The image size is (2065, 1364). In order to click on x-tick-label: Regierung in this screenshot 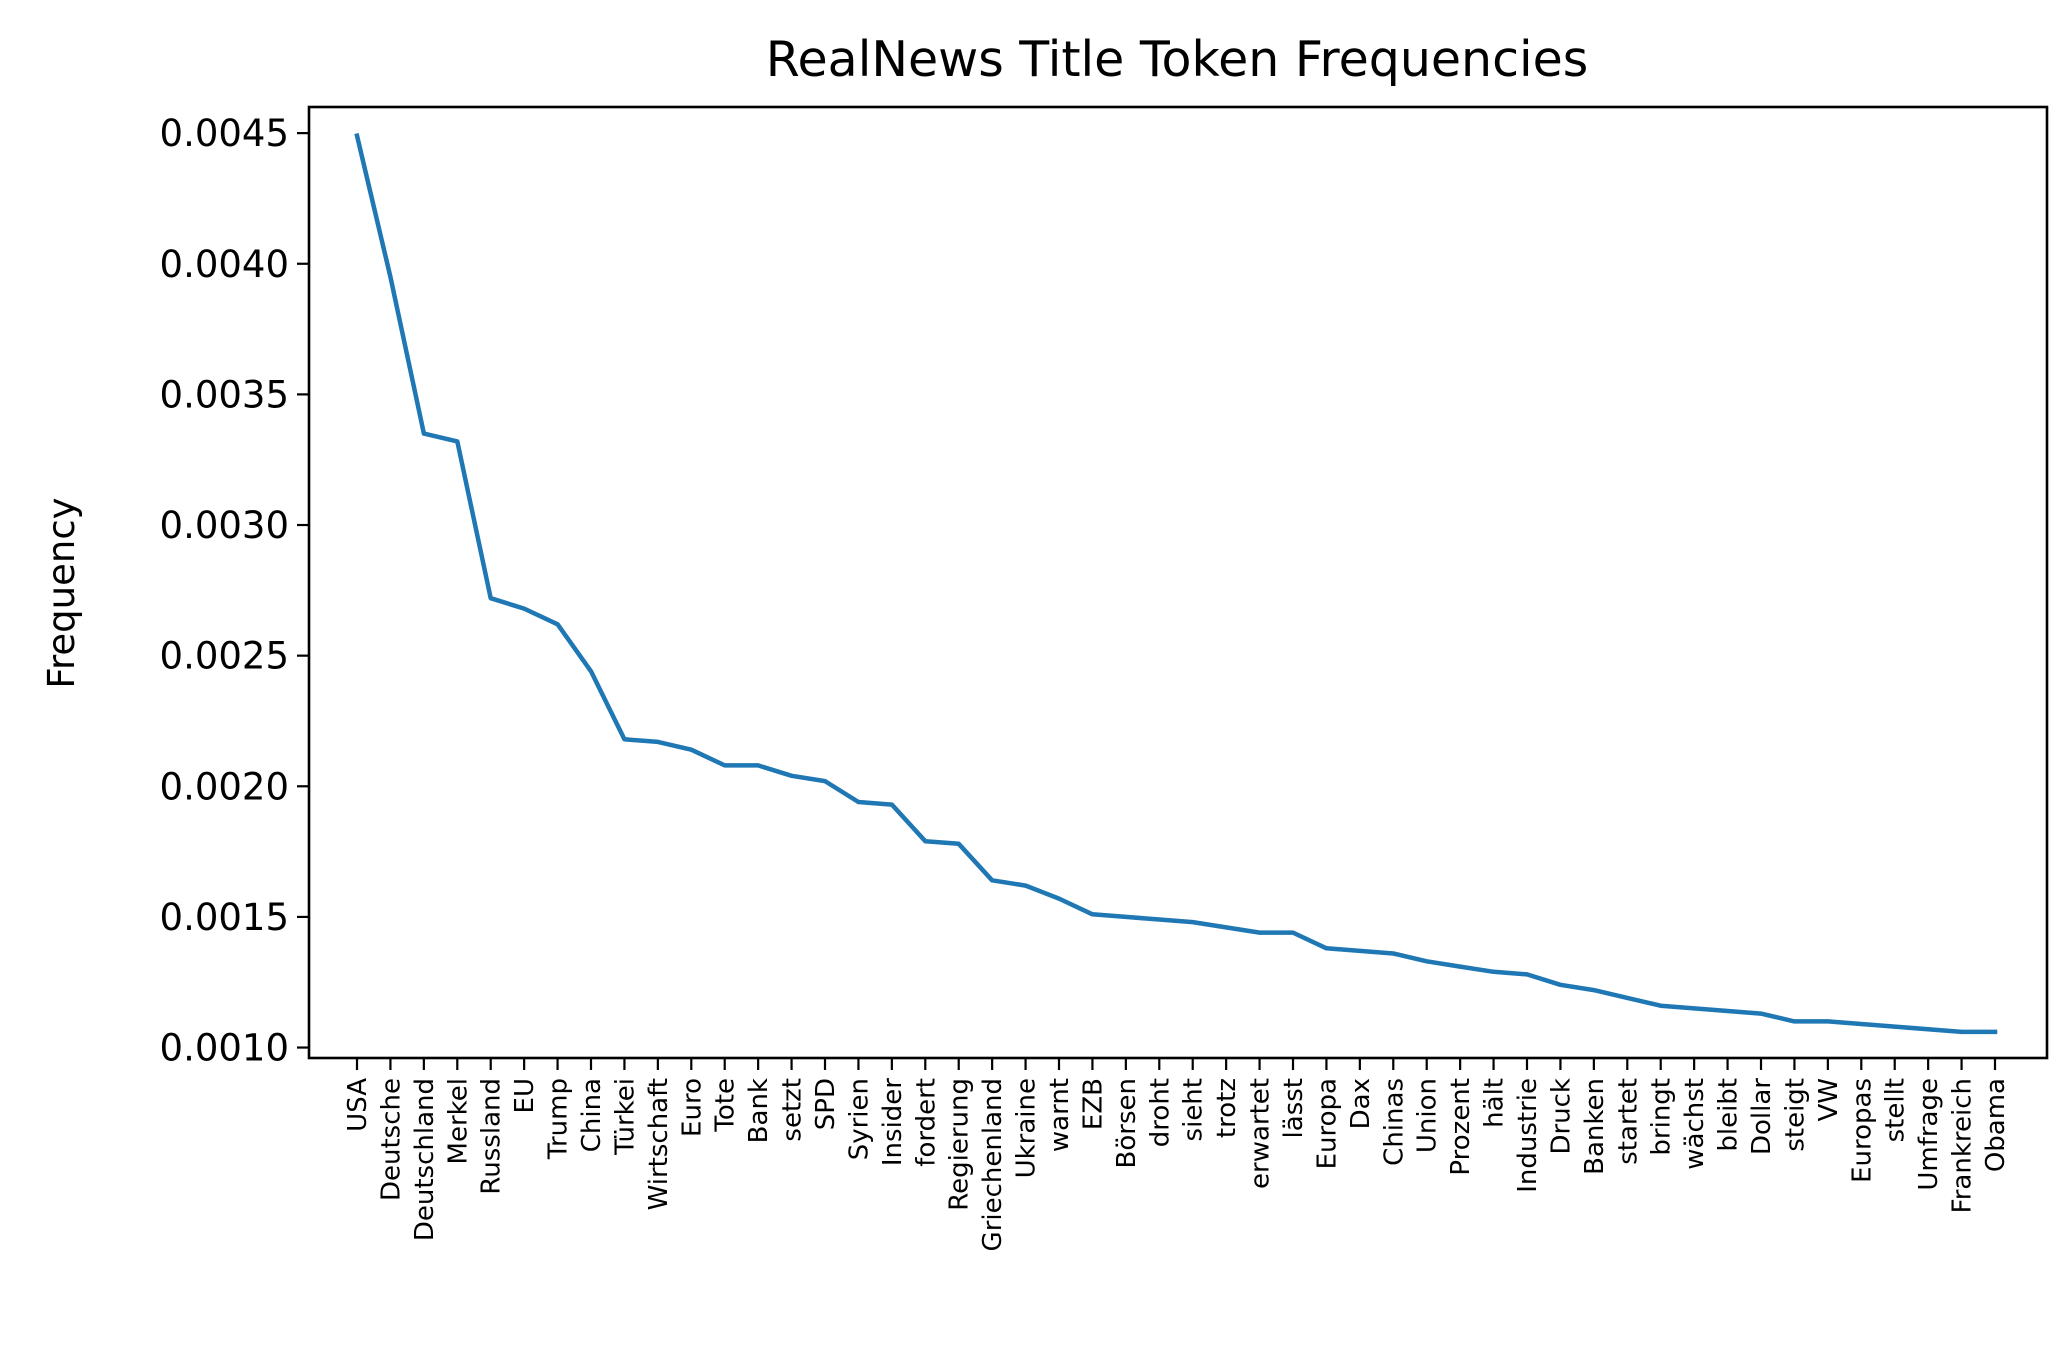, I will do `click(960, 1144)`.